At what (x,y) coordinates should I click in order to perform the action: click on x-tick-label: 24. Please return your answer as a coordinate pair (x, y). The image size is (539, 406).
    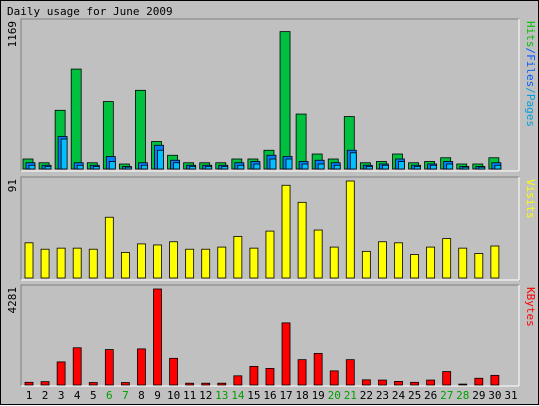
    Looking at the image, I should click on (399, 395).